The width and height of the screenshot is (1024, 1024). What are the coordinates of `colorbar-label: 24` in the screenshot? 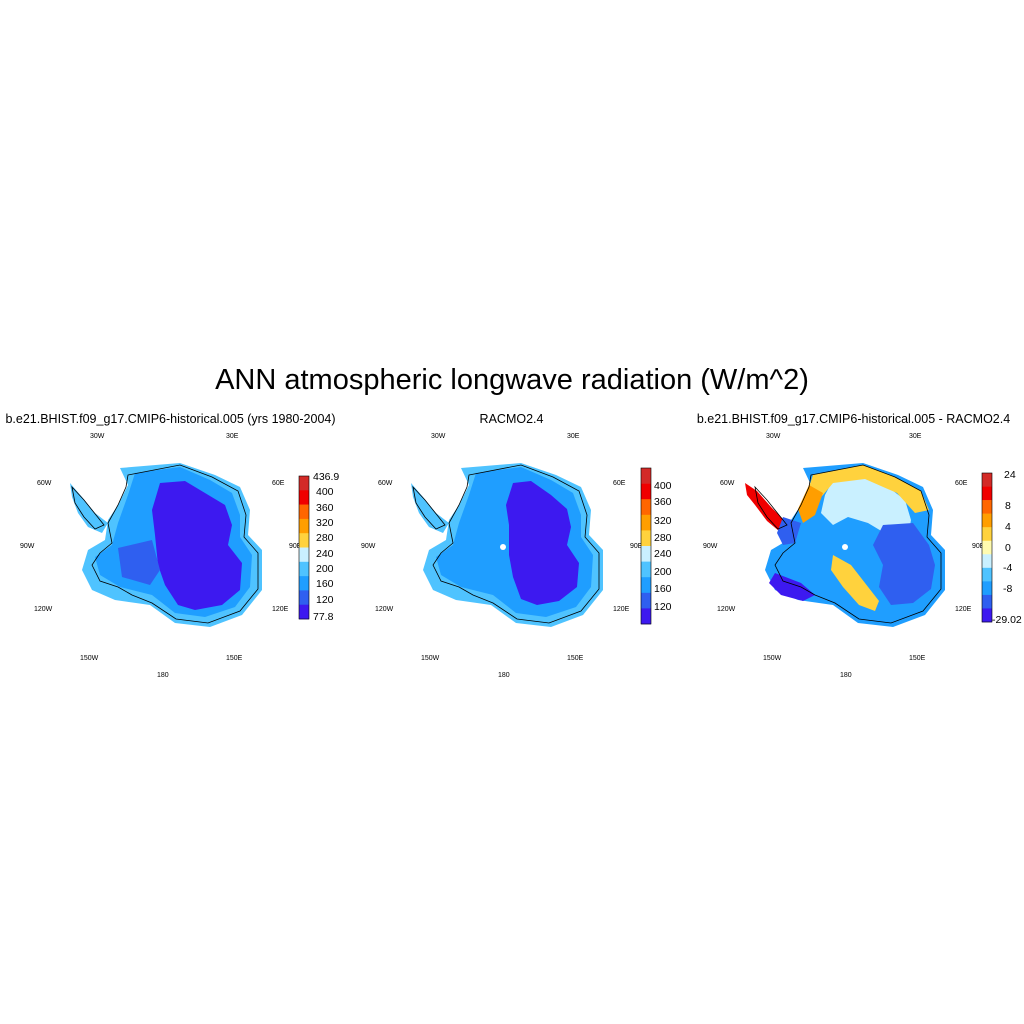 It's located at (1010, 475).